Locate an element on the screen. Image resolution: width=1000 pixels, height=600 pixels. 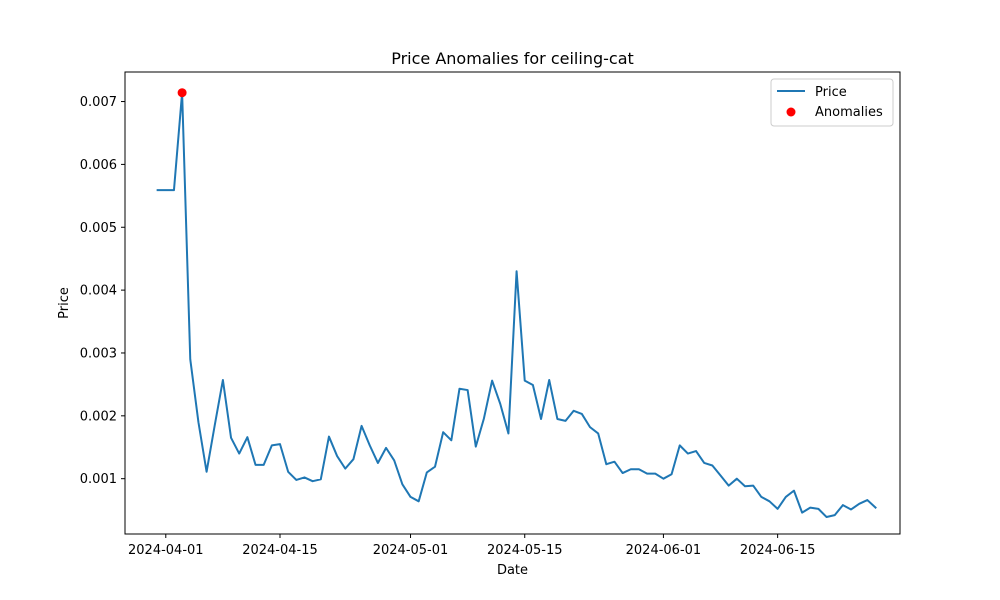
y-tick-label-4: 0.005 is located at coordinates (98, 228).